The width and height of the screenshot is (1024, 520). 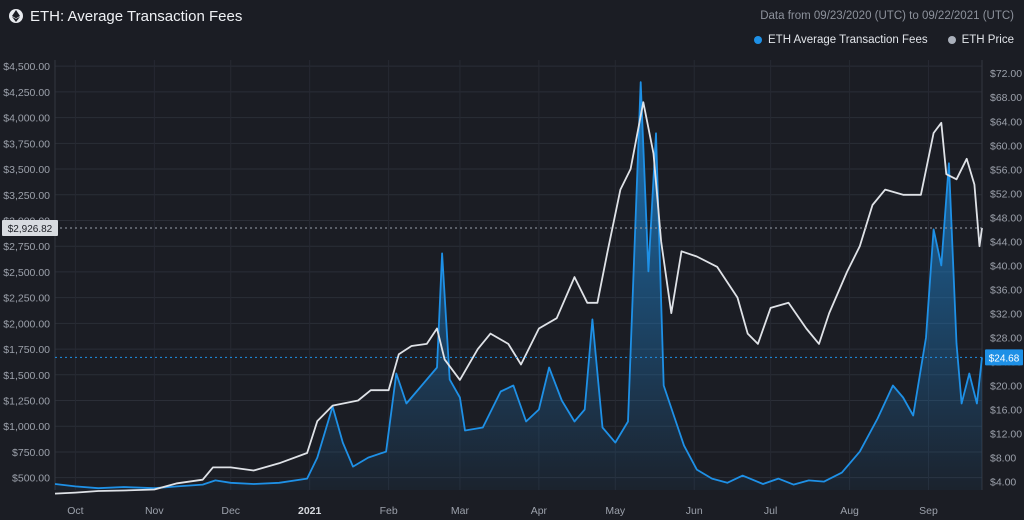 What do you see at coordinates (26, 299) in the screenshot?
I see `left-axis-tick-label: $2,250.00` at bounding box center [26, 299].